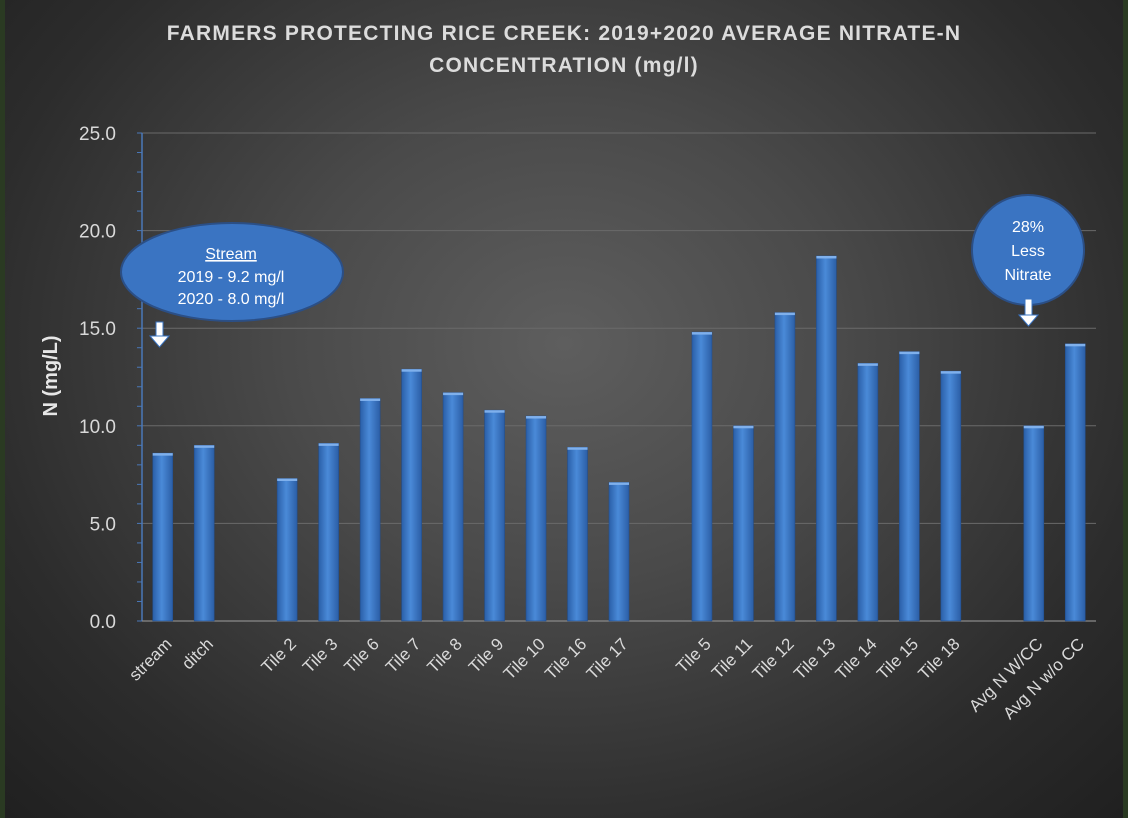  What do you see at coordinates (103, 524) in the screenshot?
I see `y-tick-label: 5.0` at bounding box center [103, 524].